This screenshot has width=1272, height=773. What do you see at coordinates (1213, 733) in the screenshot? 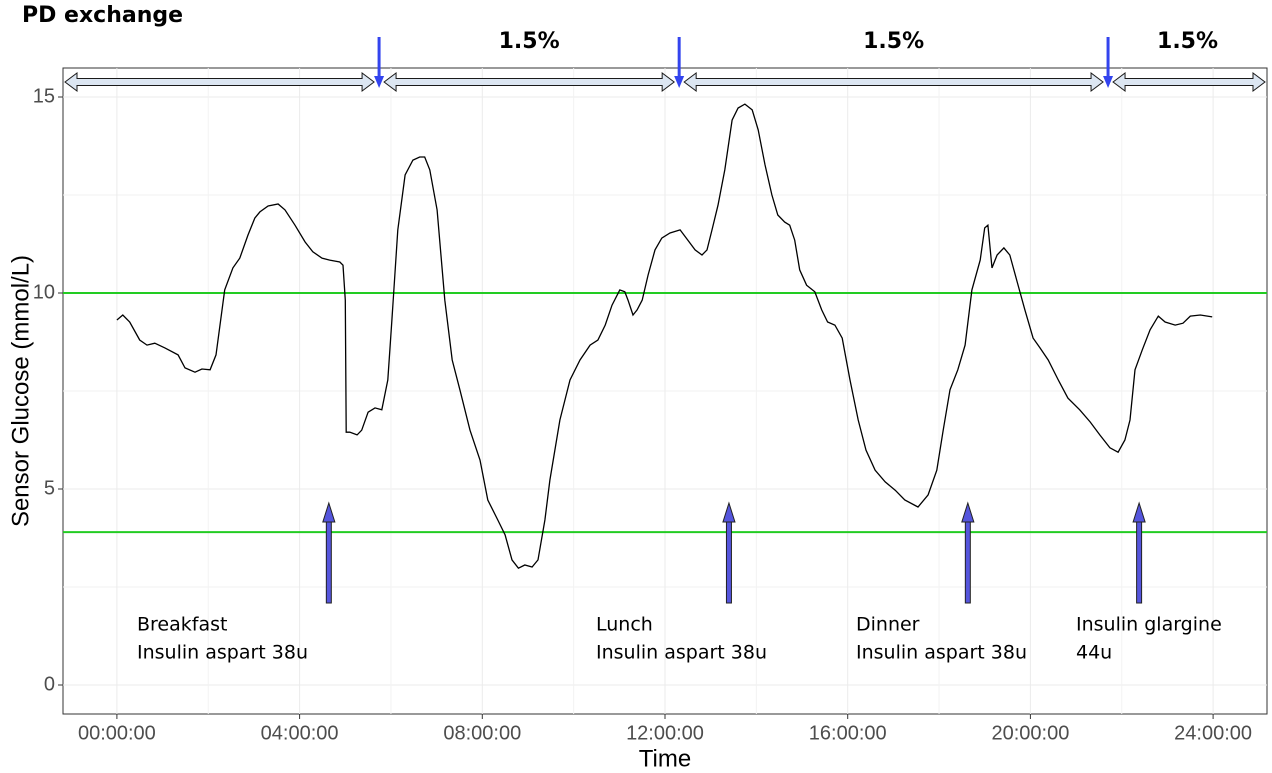
I see `x-tick-label: 24:00:00` at bounding box center [1213, 733].